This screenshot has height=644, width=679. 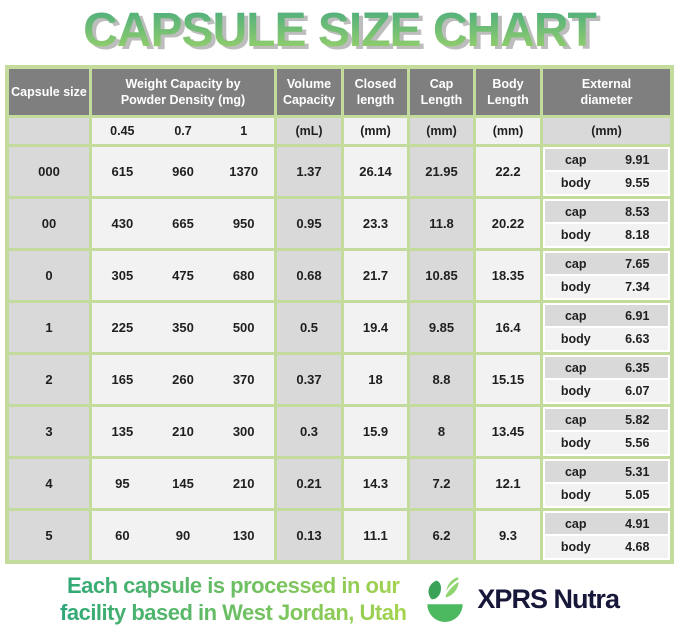 I want to click on cap-diameter-value: 7.65, so click(x=637, y=263).